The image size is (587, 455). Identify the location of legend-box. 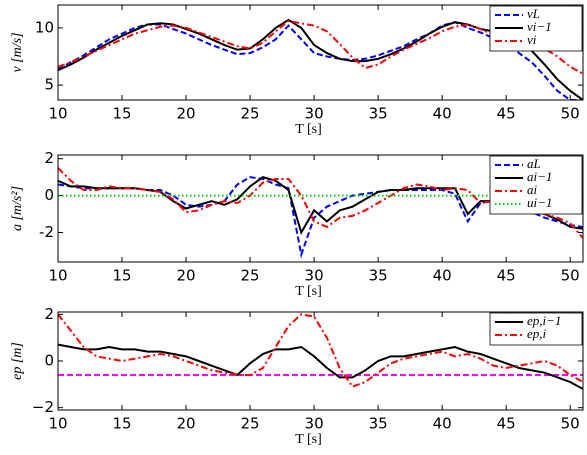
(536, 329).